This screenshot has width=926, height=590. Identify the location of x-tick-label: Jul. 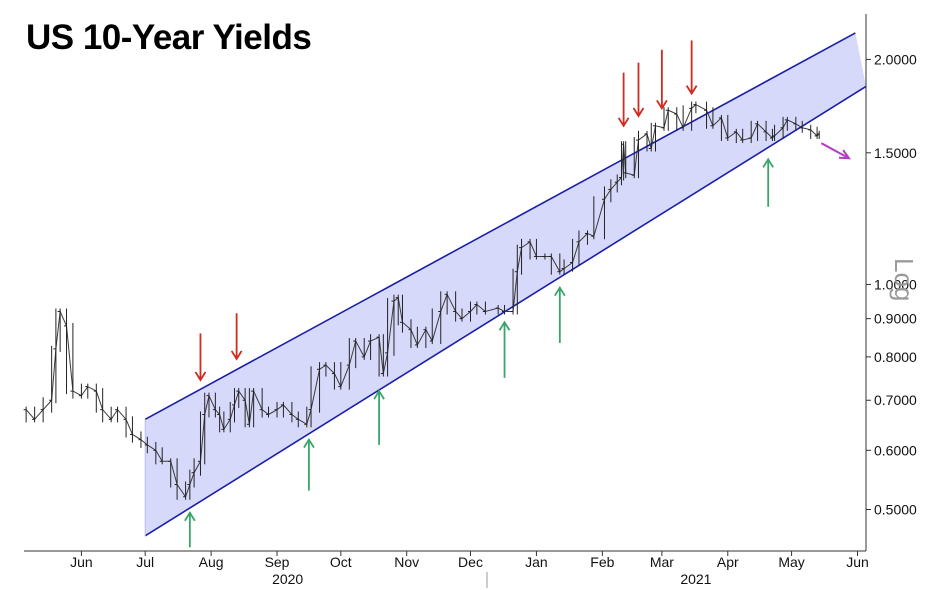
(145, 562).